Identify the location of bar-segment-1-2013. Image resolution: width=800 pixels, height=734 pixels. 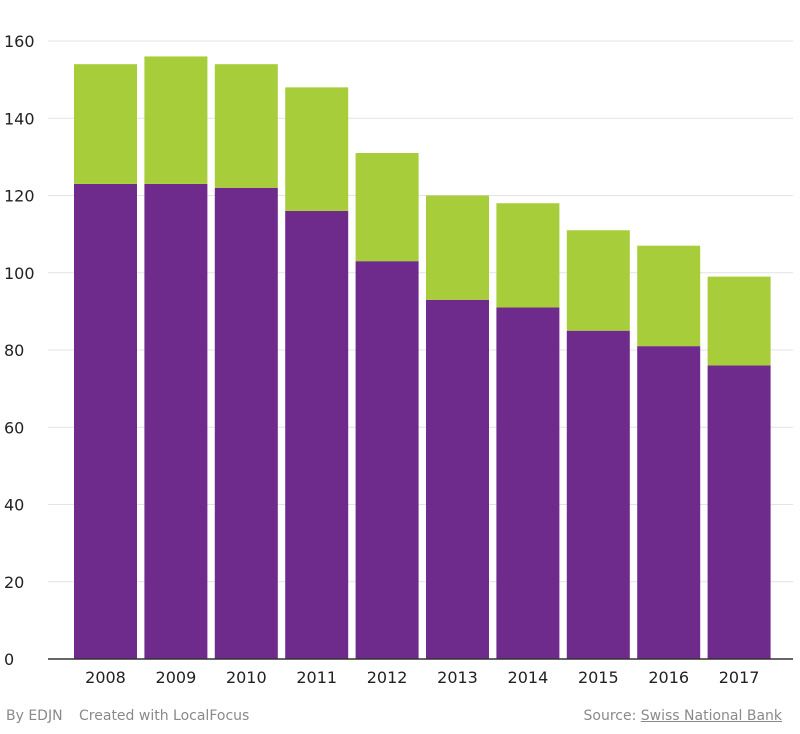
(457, 479).